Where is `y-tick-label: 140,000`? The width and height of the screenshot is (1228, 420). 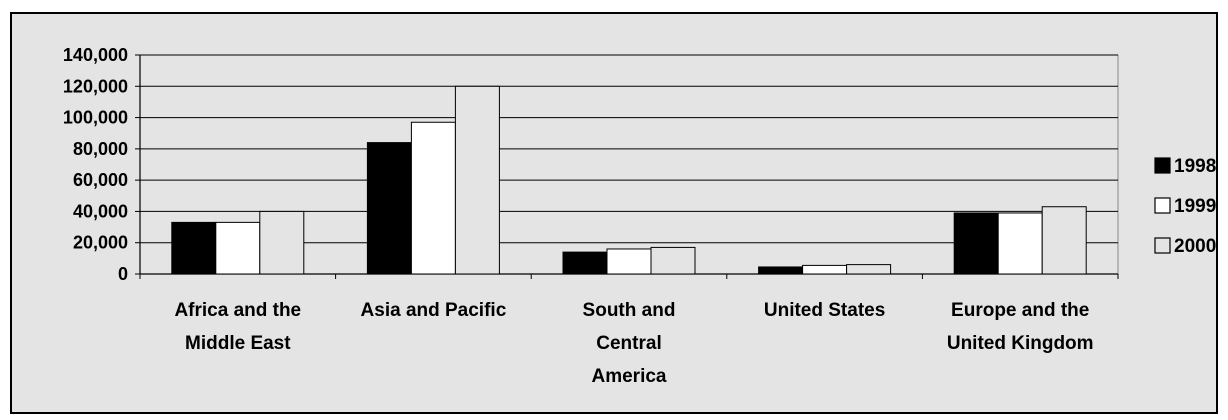
y-tick-label: 140,000 is located at coordinates (95, 55).